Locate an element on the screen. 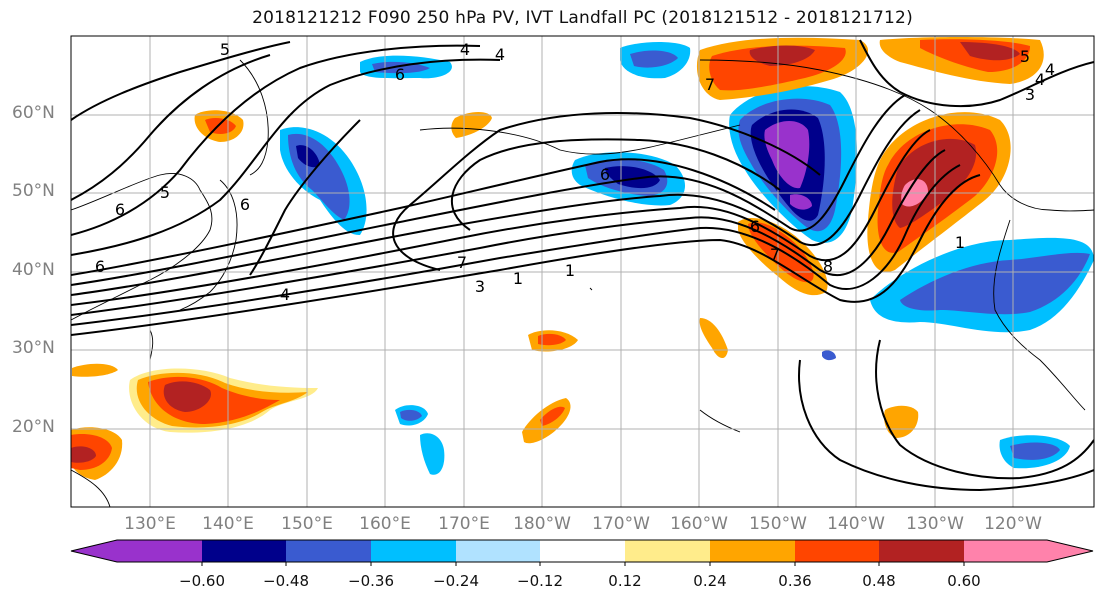  lon-label: 170°W is located at coordinates (621, 524).